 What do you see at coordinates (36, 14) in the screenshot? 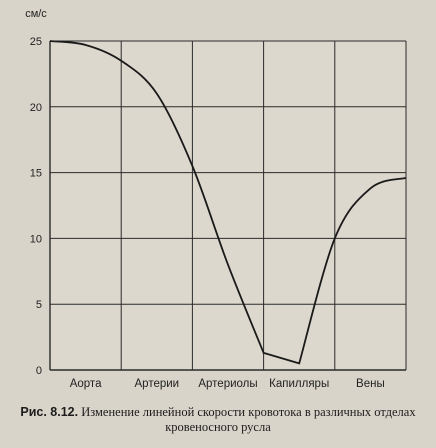
I see `y-axis-label: см/с` at bounding box center [36, 14].